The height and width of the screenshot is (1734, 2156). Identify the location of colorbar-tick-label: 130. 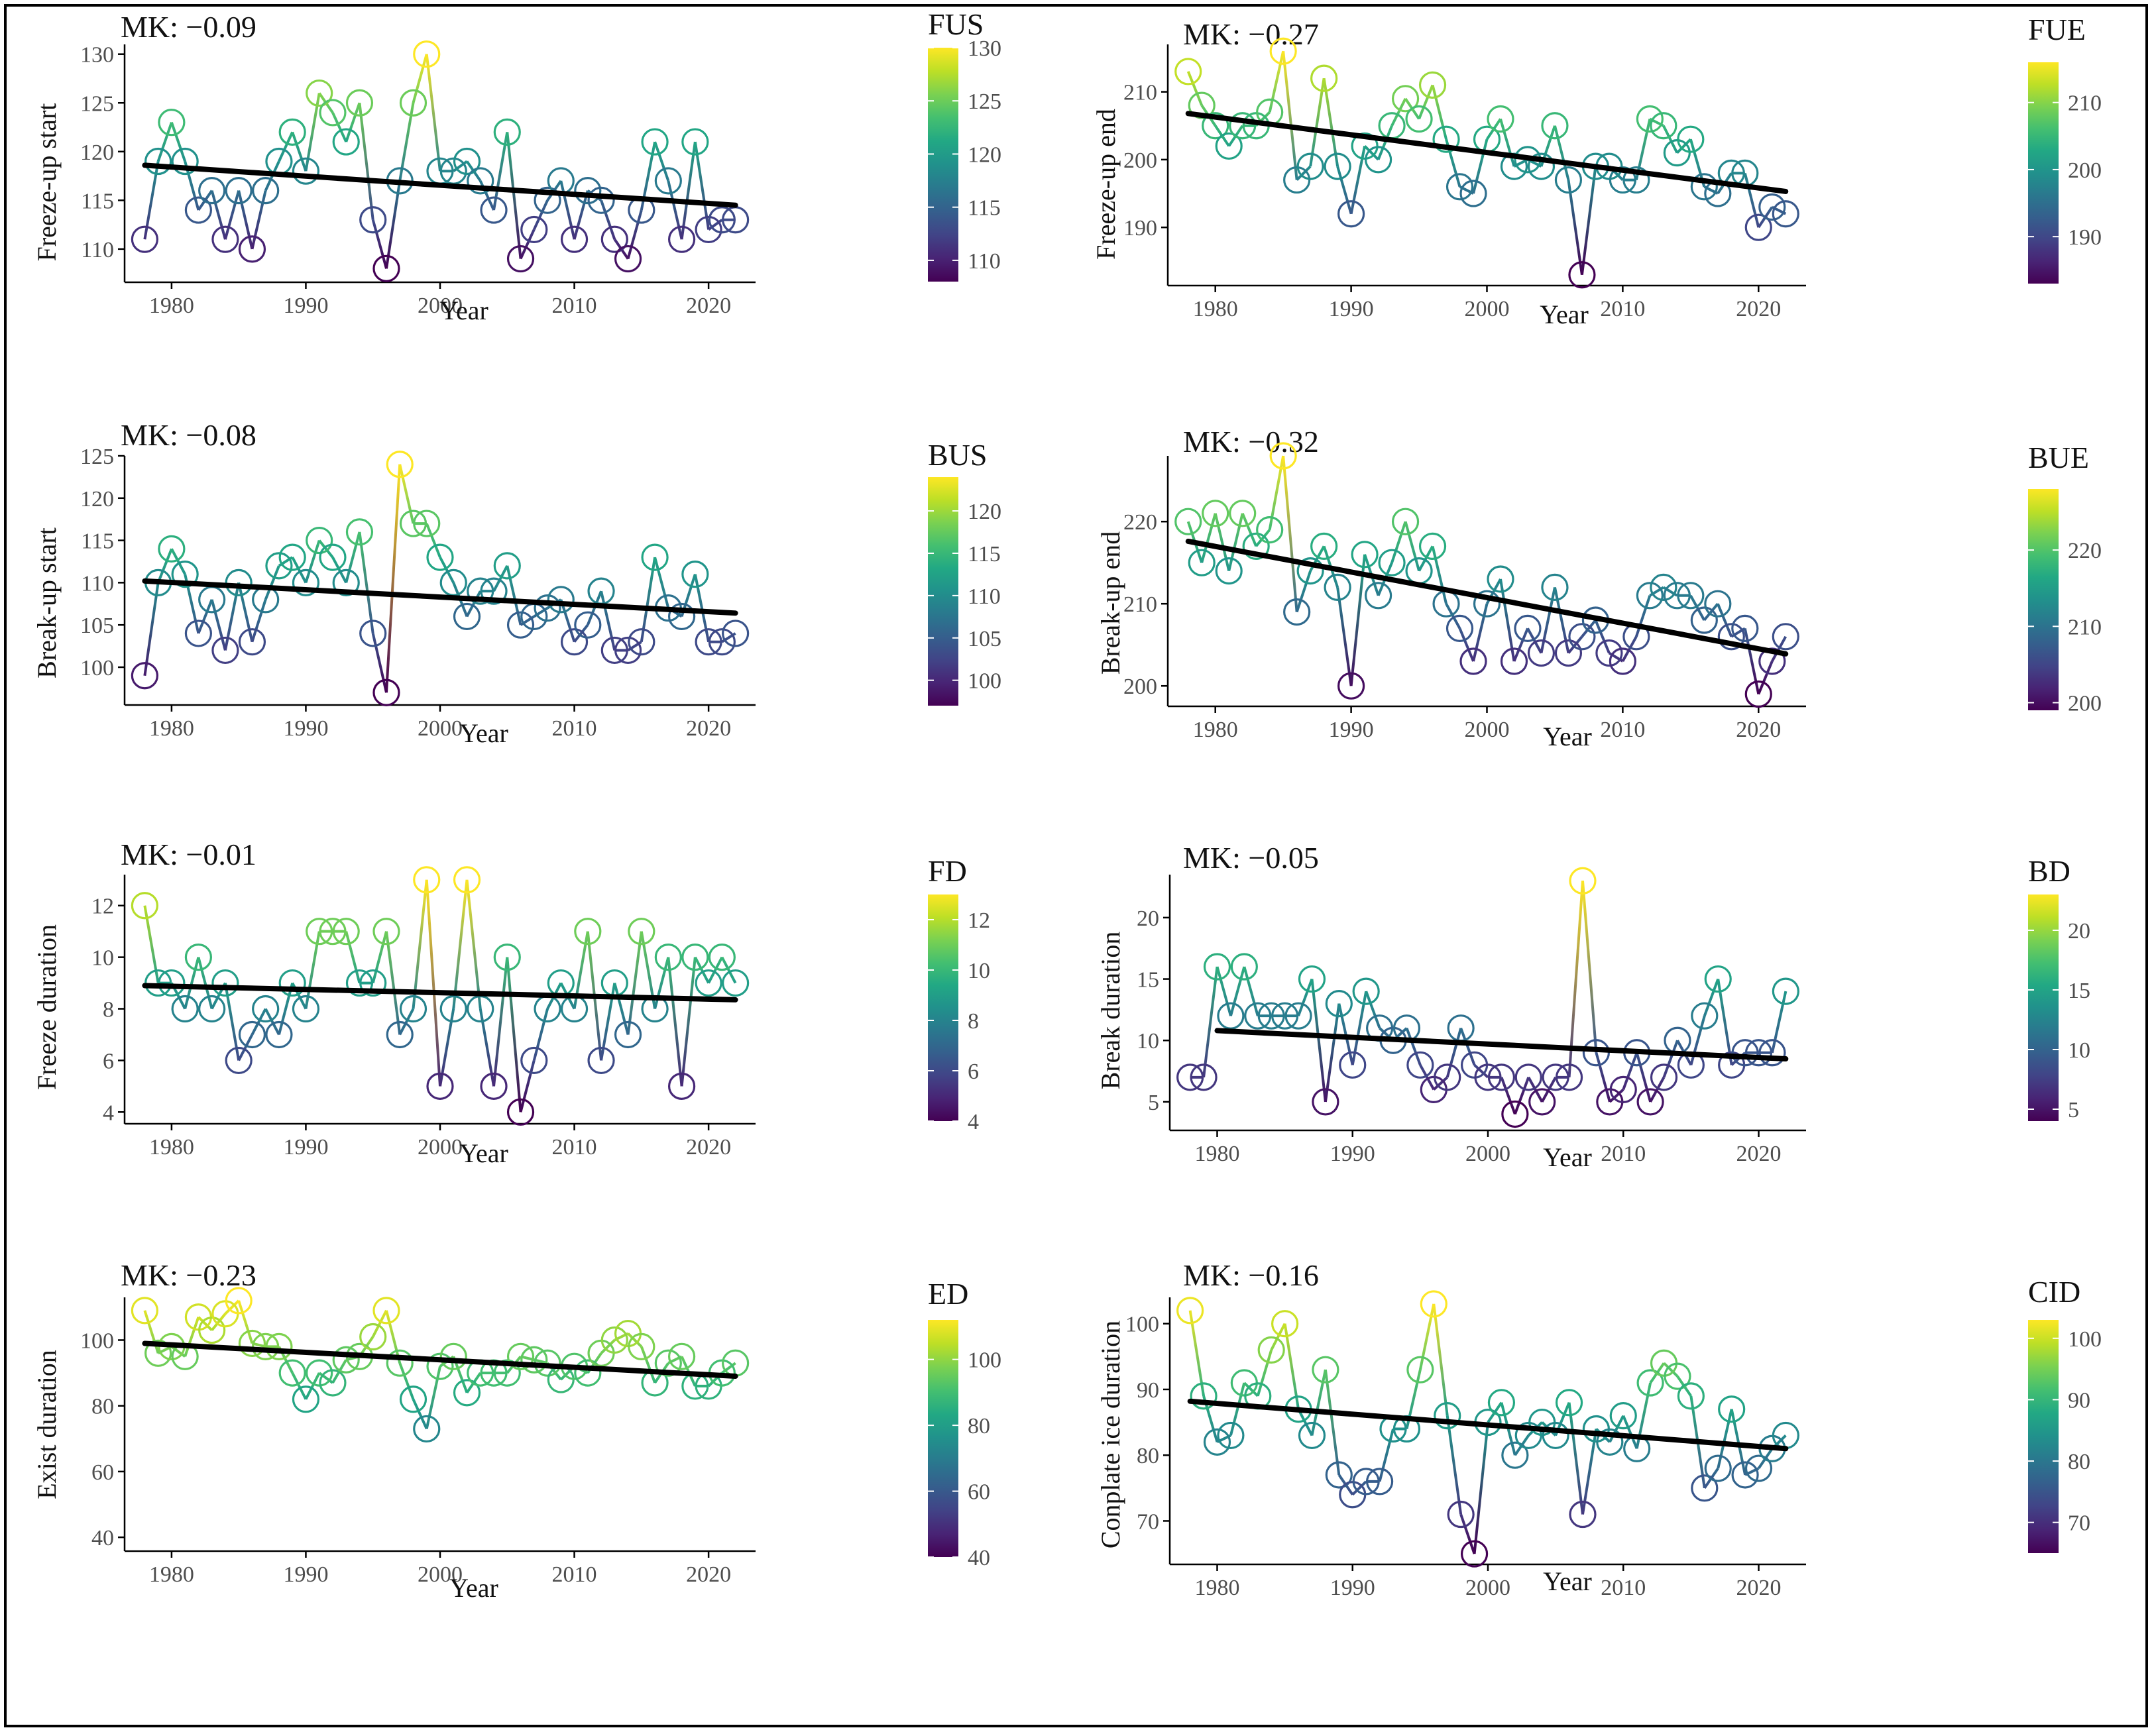
(985, 48).